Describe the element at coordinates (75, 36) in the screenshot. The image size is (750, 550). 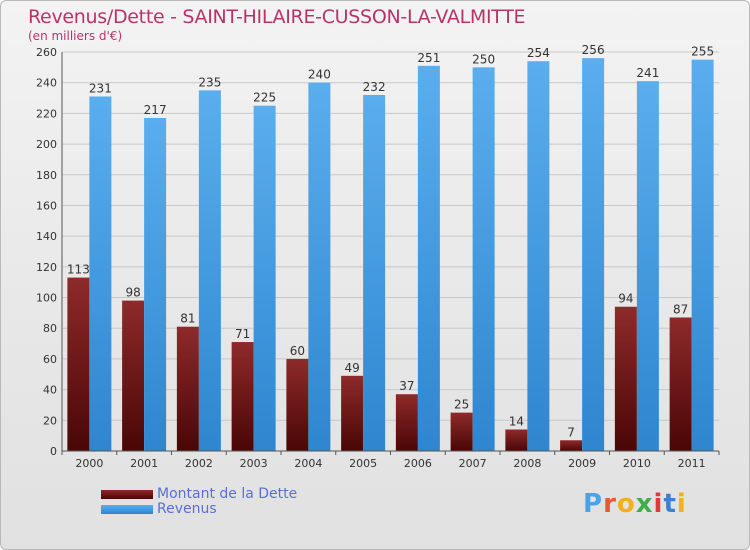
I see `chart-subtitle: (en milliers d'€)` at that location.